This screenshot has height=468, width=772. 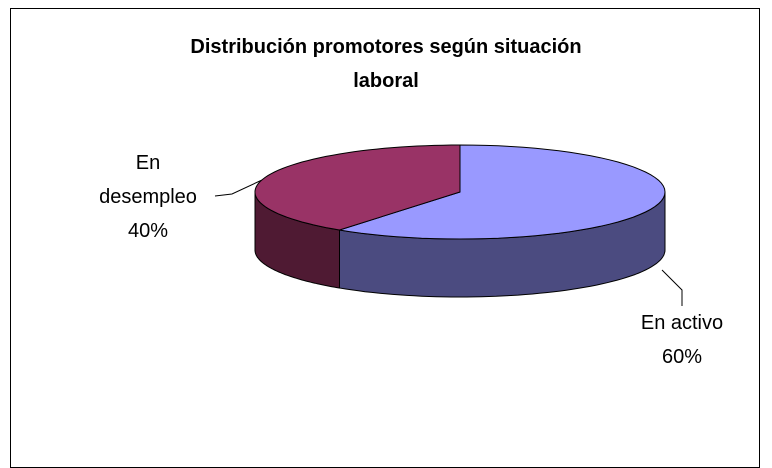 What do you see at coordinates (148, 231) in the screenshot?
I see `value-label: 40%` at bounding box center [148, 231].